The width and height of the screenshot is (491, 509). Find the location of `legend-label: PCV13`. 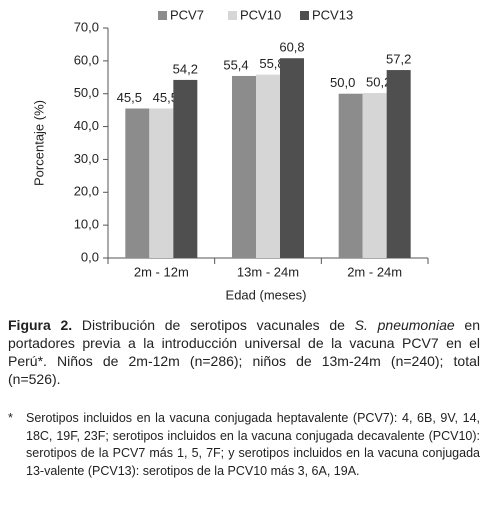

legend-label: PCV13 is located at coordinates (332, 14).